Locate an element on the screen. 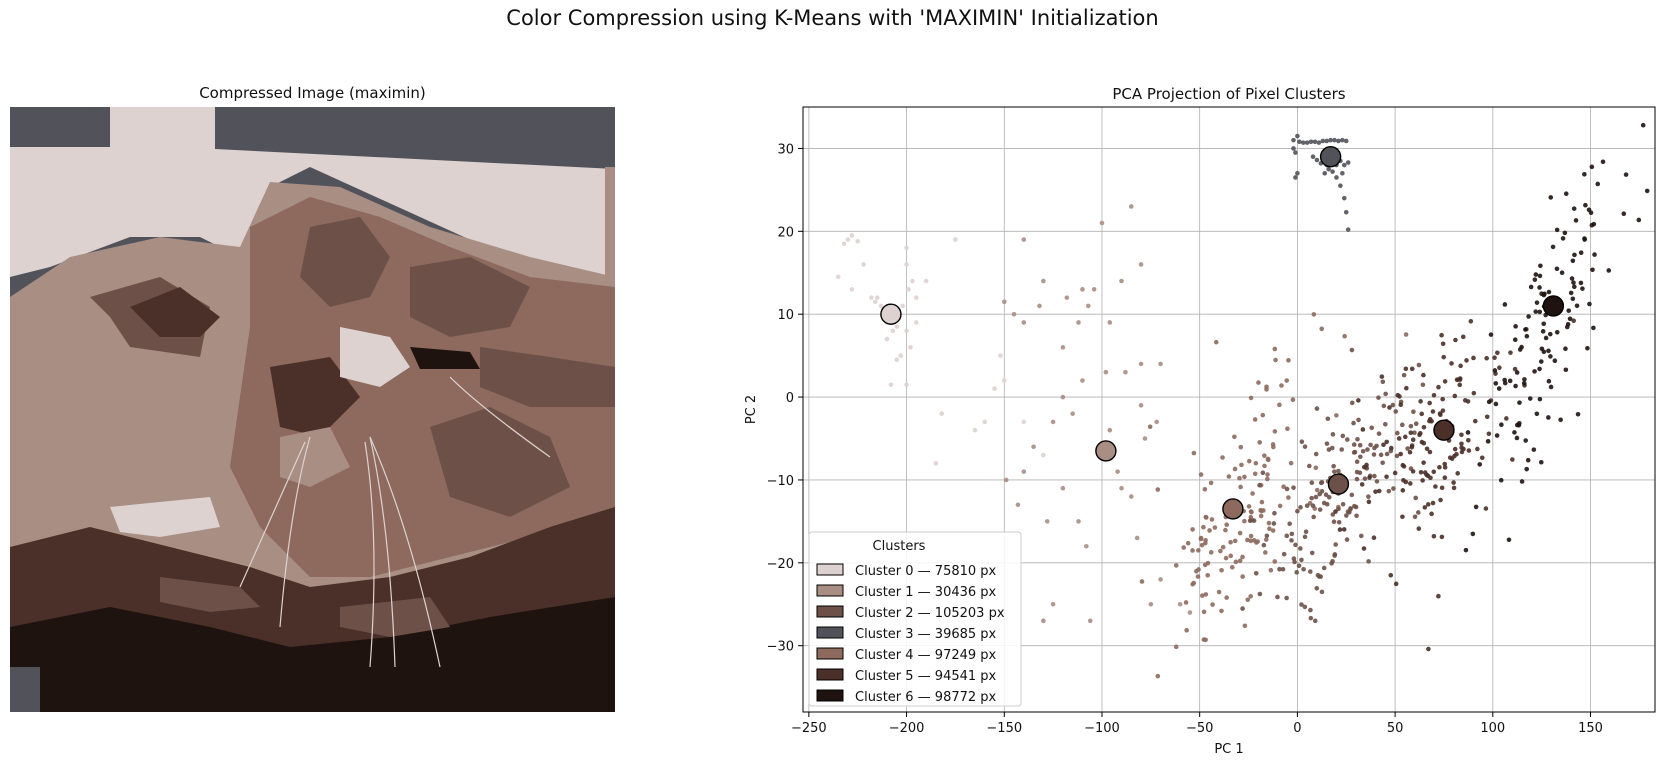  legend-label-cluster-2: Cluster 2 — 105203 px is located at coordinates (930, 613).